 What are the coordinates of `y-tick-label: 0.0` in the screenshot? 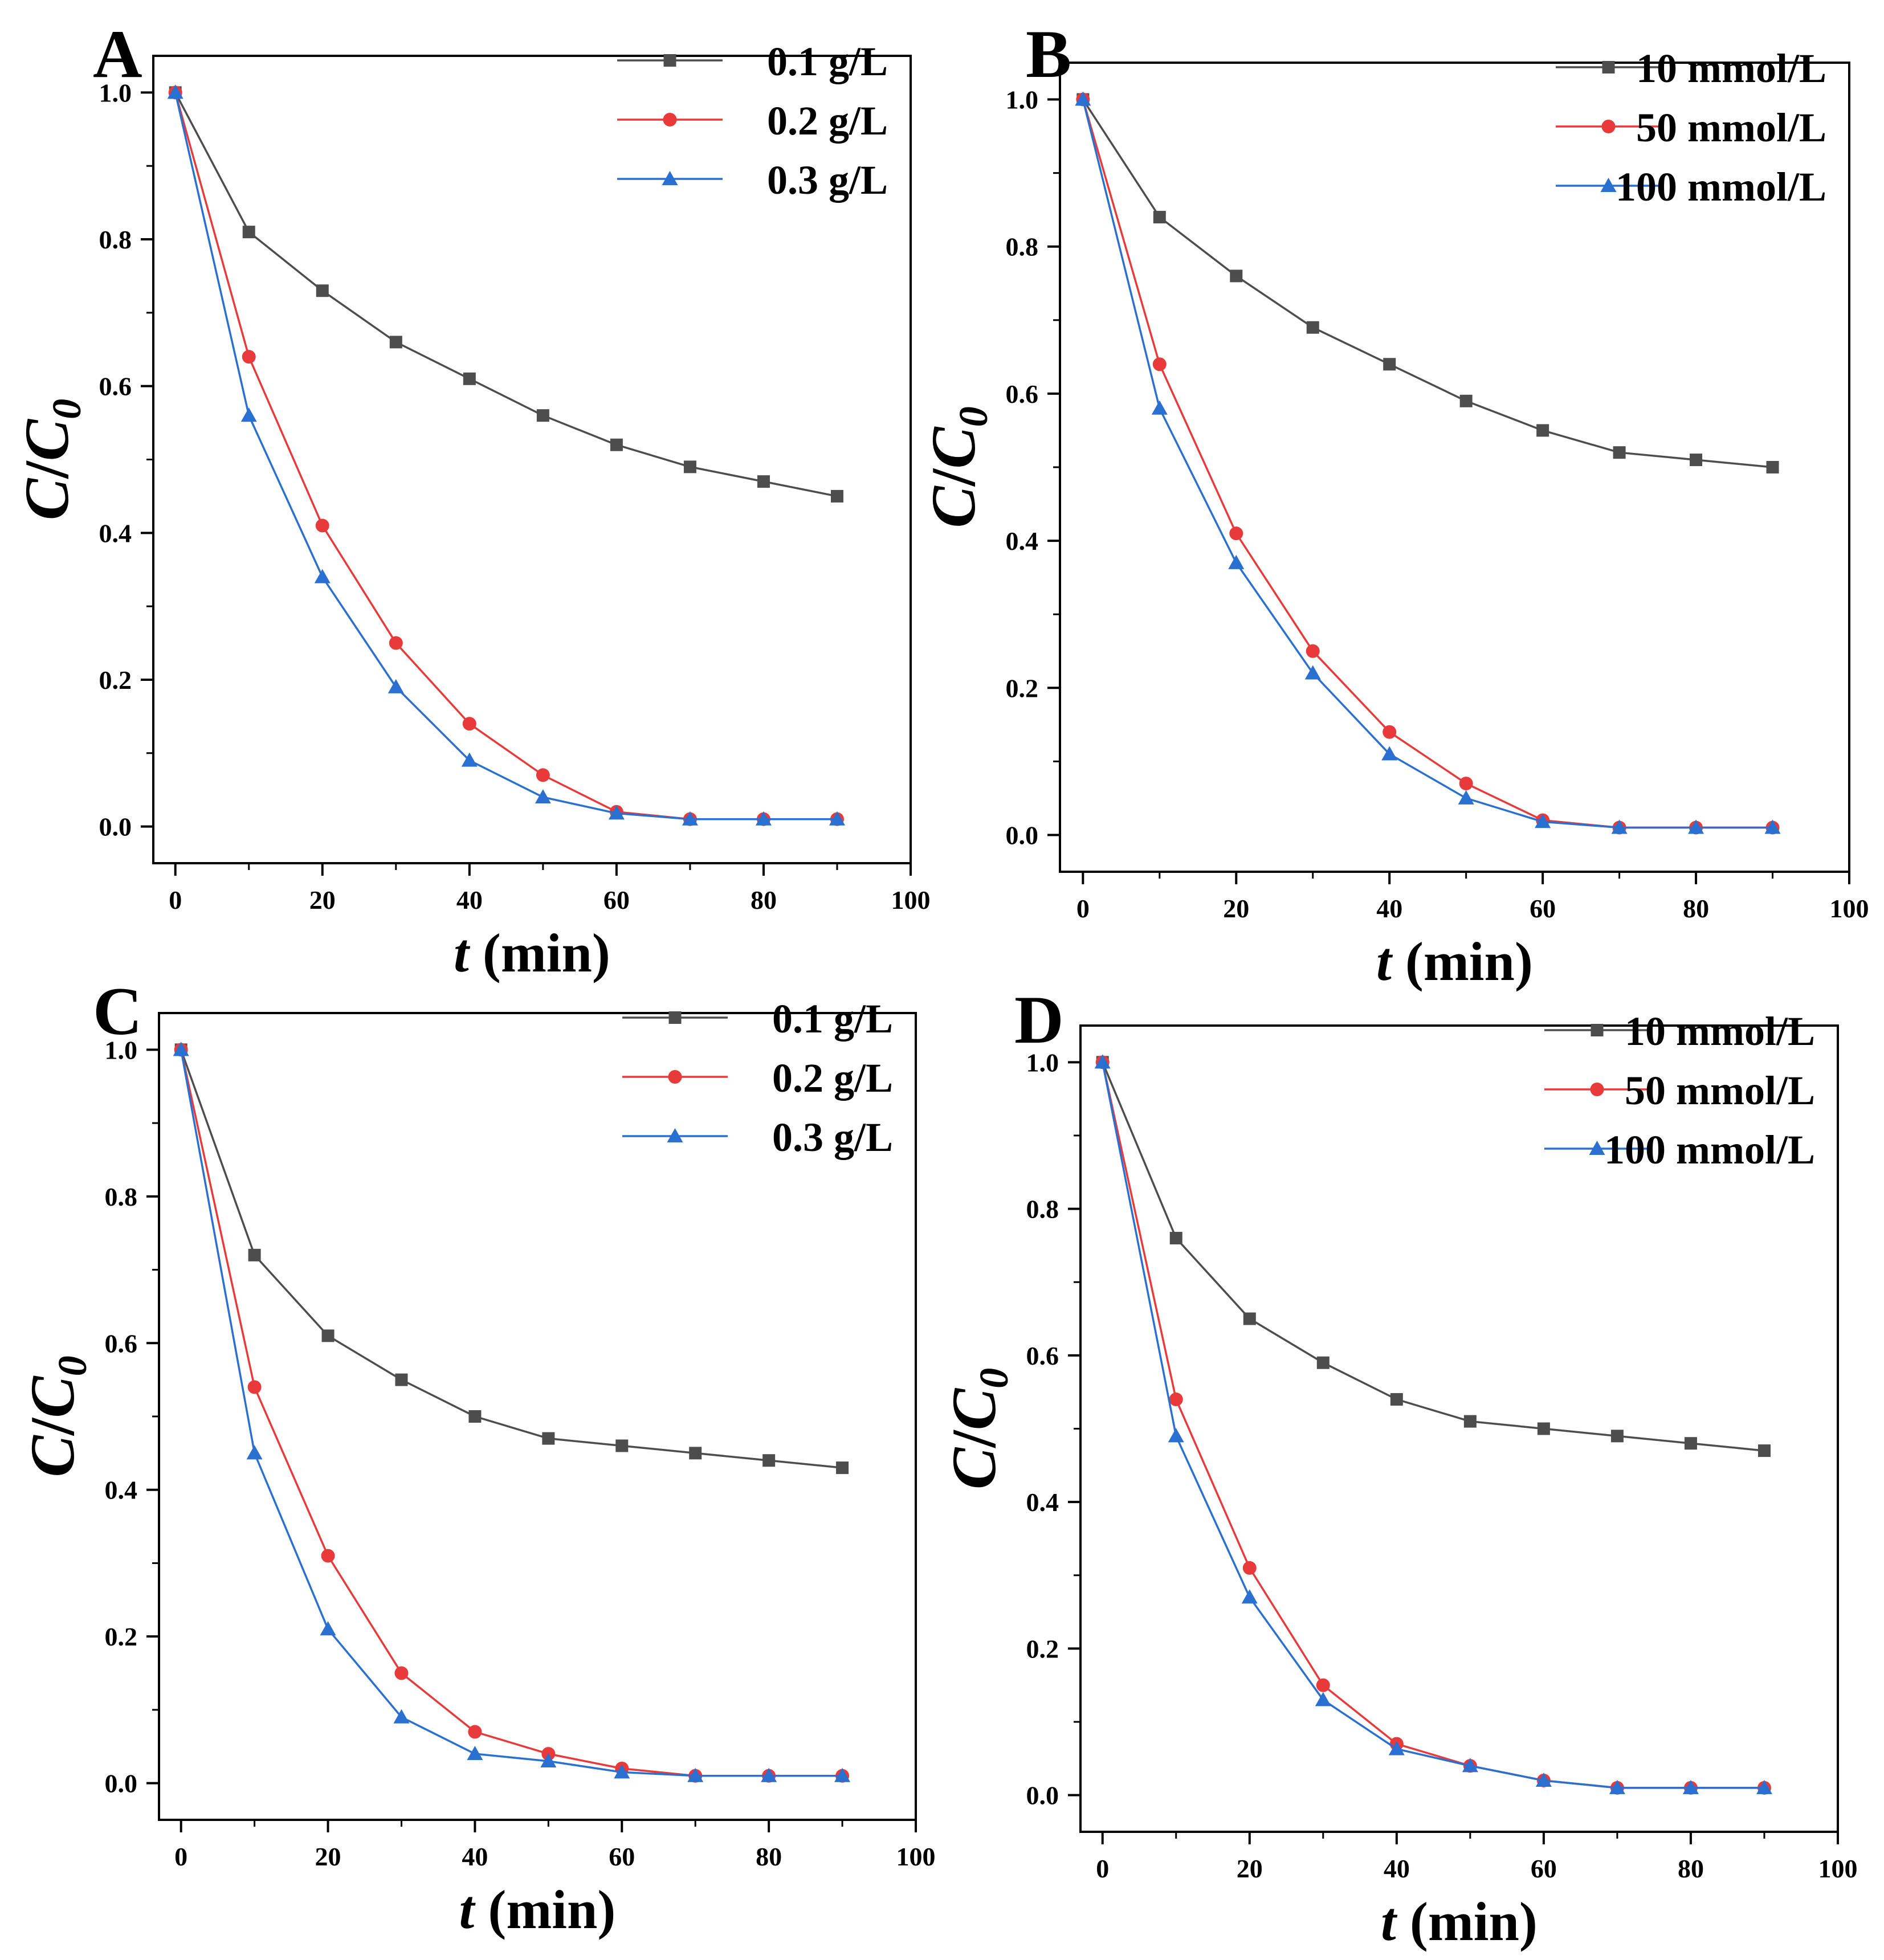 It's located at (1042, 1795).